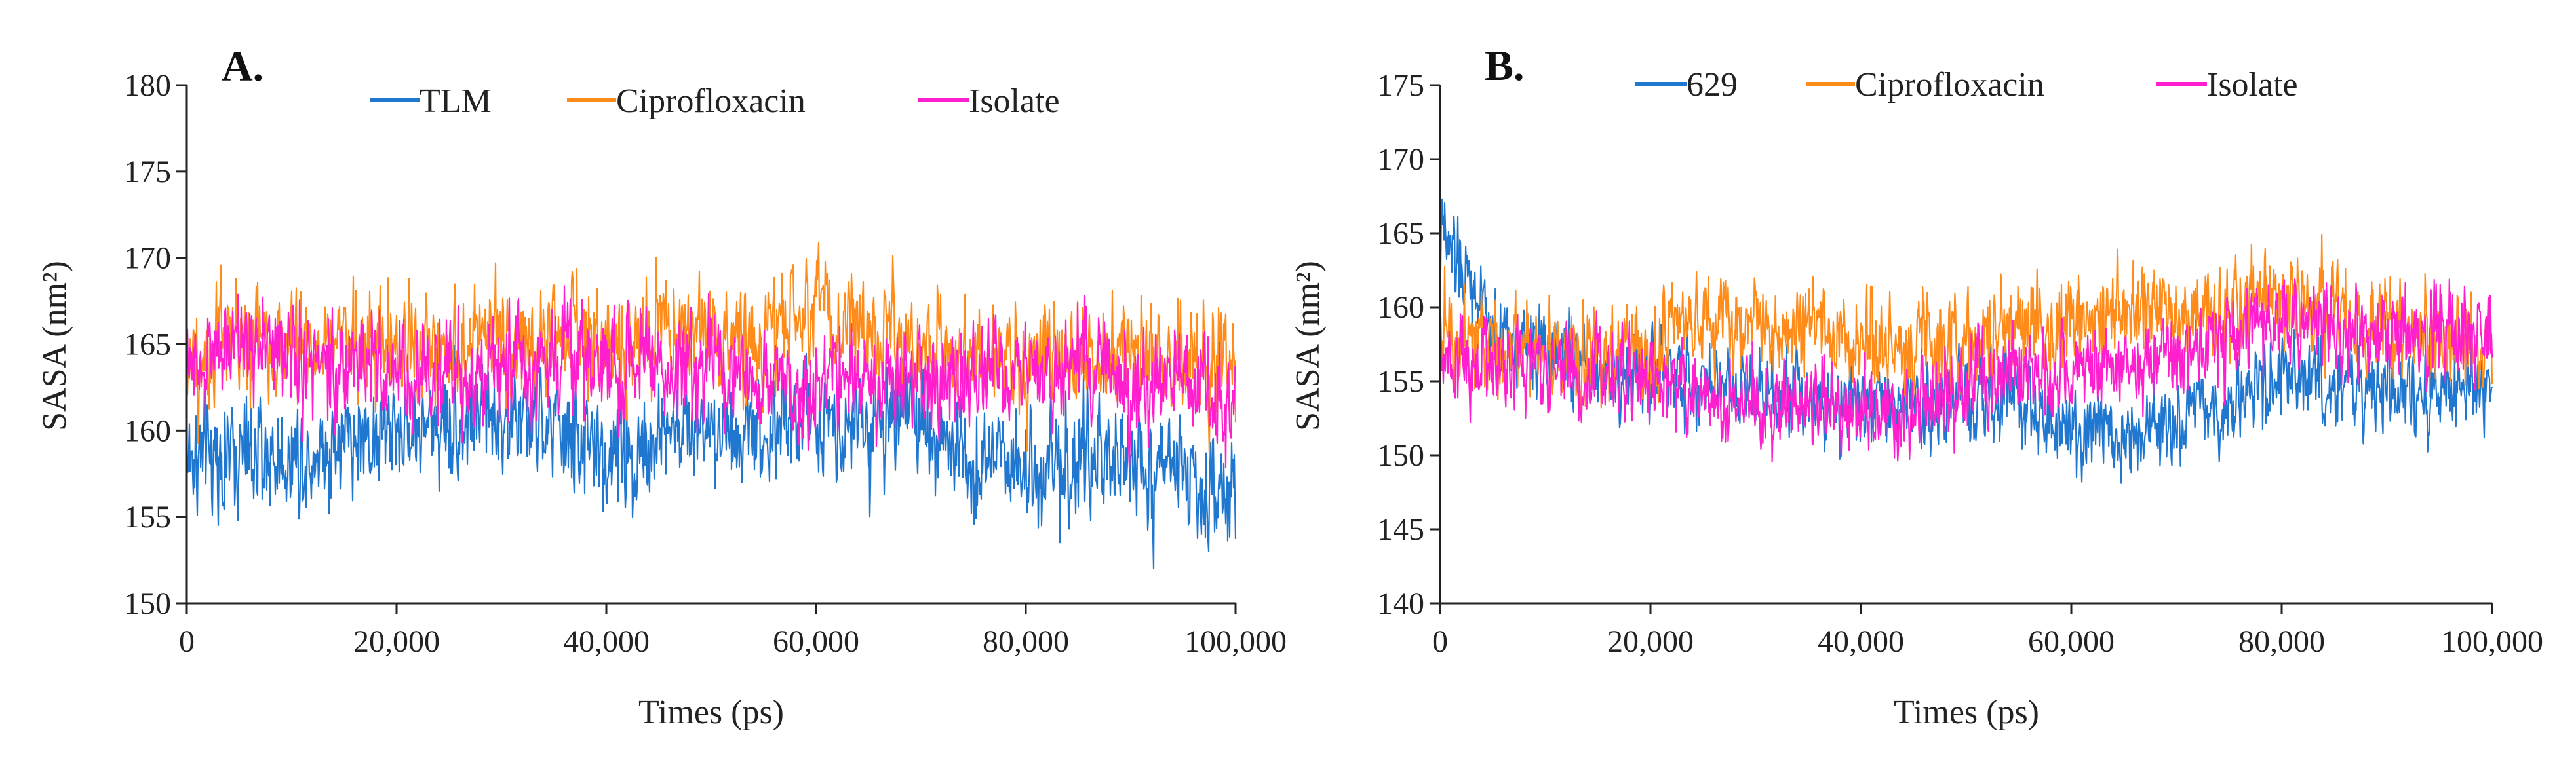 Image resolution: width=2576 pixels, height=773 pixels. I want to click on panel-b-x-axis-title: Times (ps), so click(1966, 713).